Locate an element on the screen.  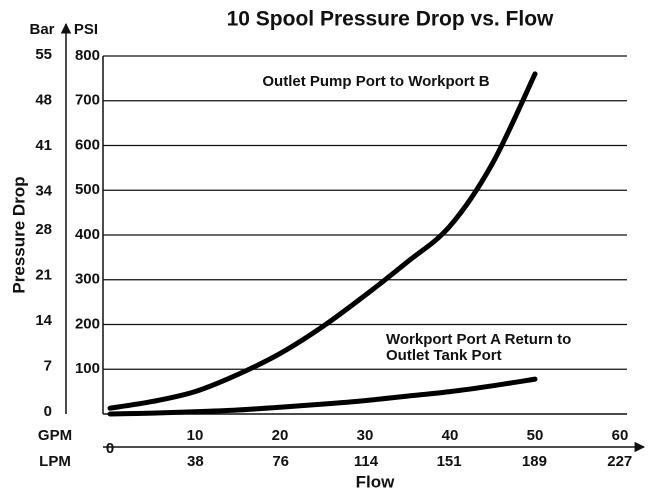
y-tick-label: 600 is located at coordinates (87, 144).